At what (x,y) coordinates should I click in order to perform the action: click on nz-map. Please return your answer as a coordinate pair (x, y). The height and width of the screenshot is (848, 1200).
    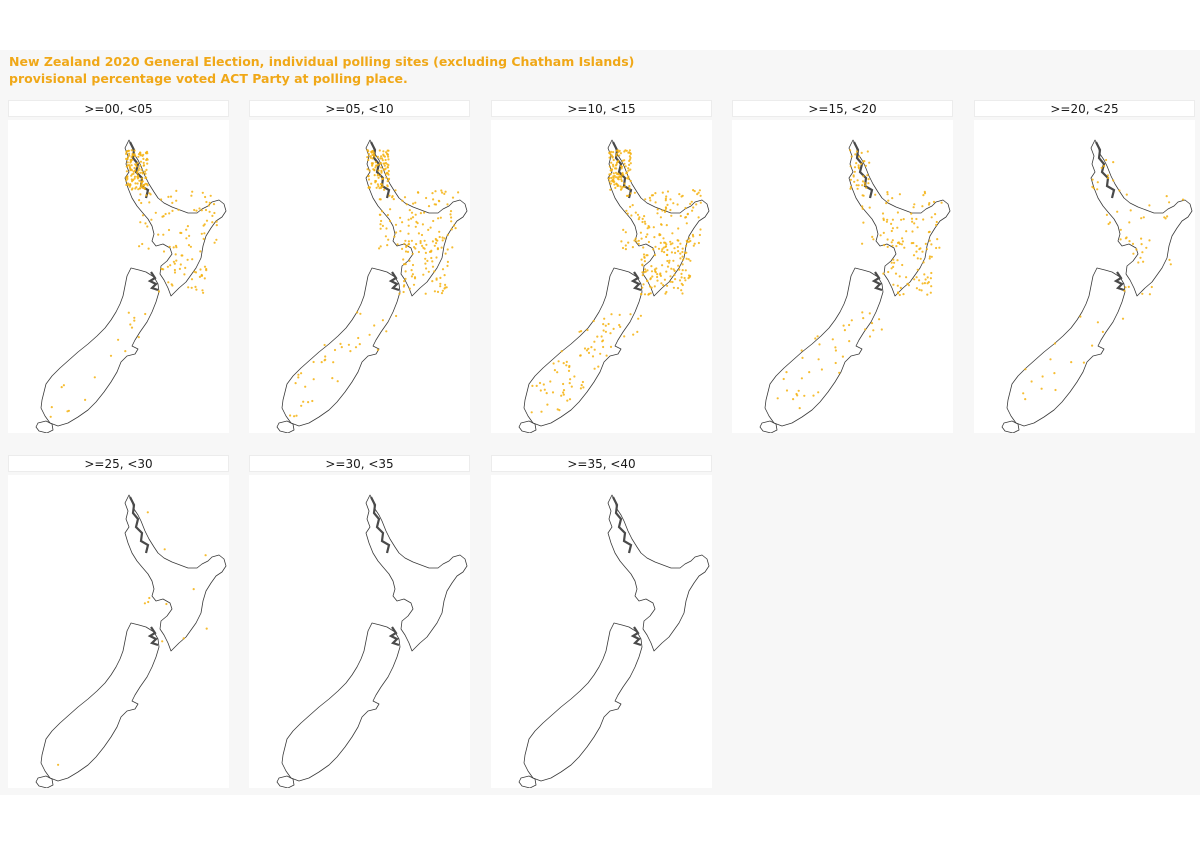
    Looking at the image, I should click on (1097, 286).